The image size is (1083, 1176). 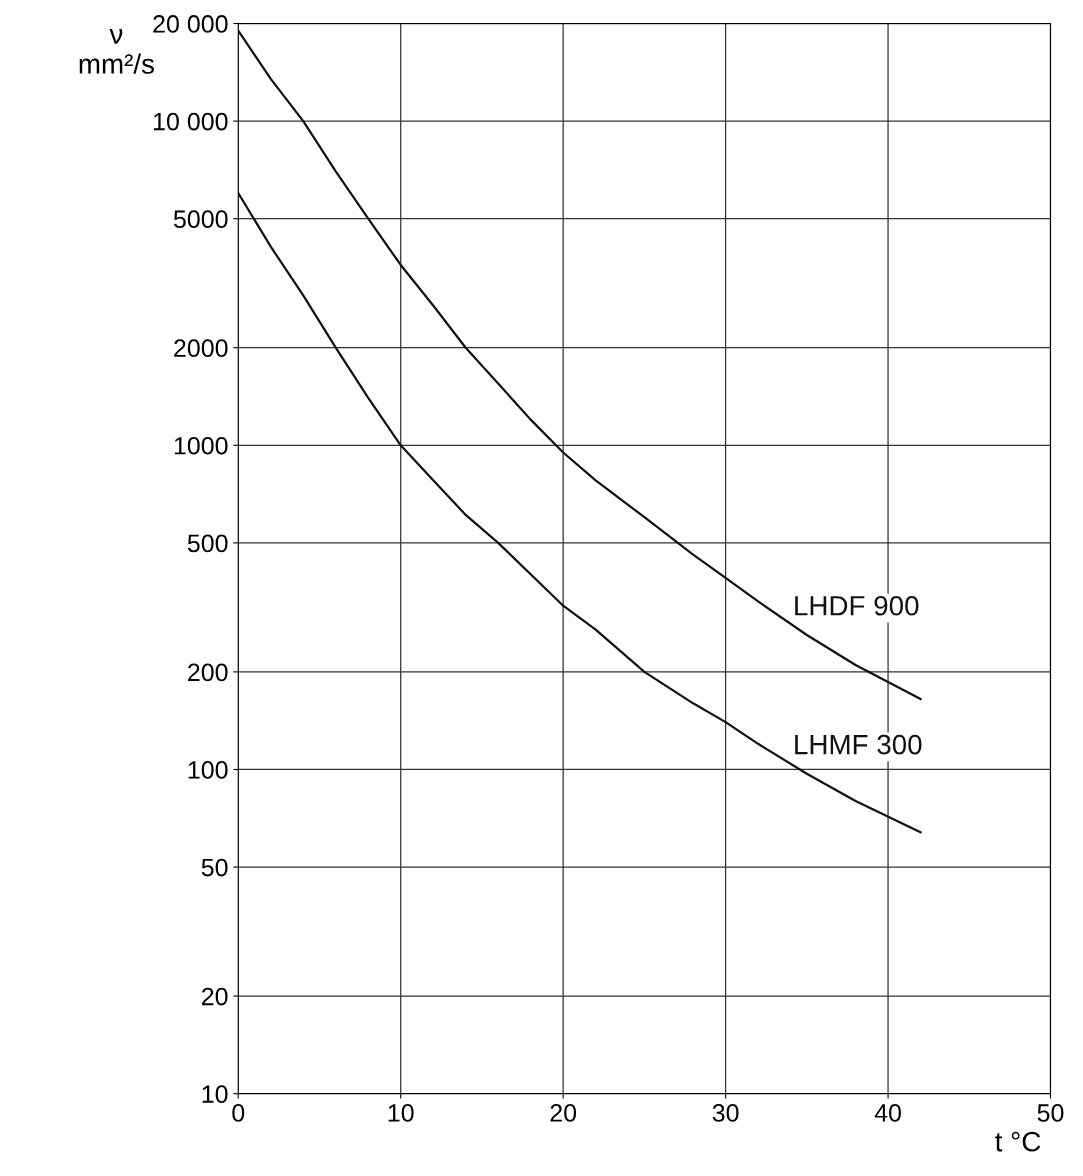 What do you see at coordinates (238, 1113) in the screenshot?
I see `x-tick-label: 0` at bounding box center [238, 1113].